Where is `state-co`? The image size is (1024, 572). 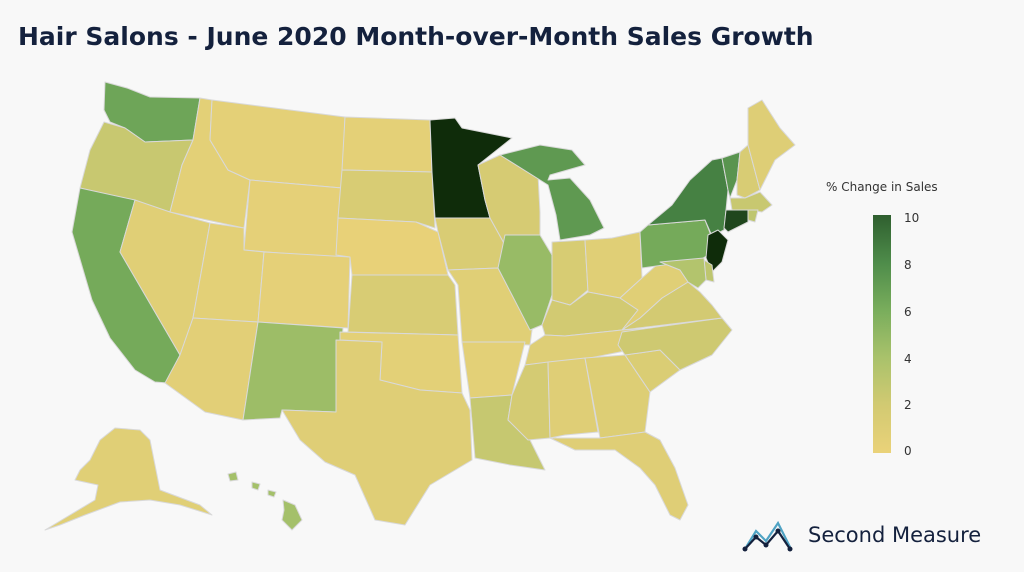 state-co is located at coordinates (304, 290).